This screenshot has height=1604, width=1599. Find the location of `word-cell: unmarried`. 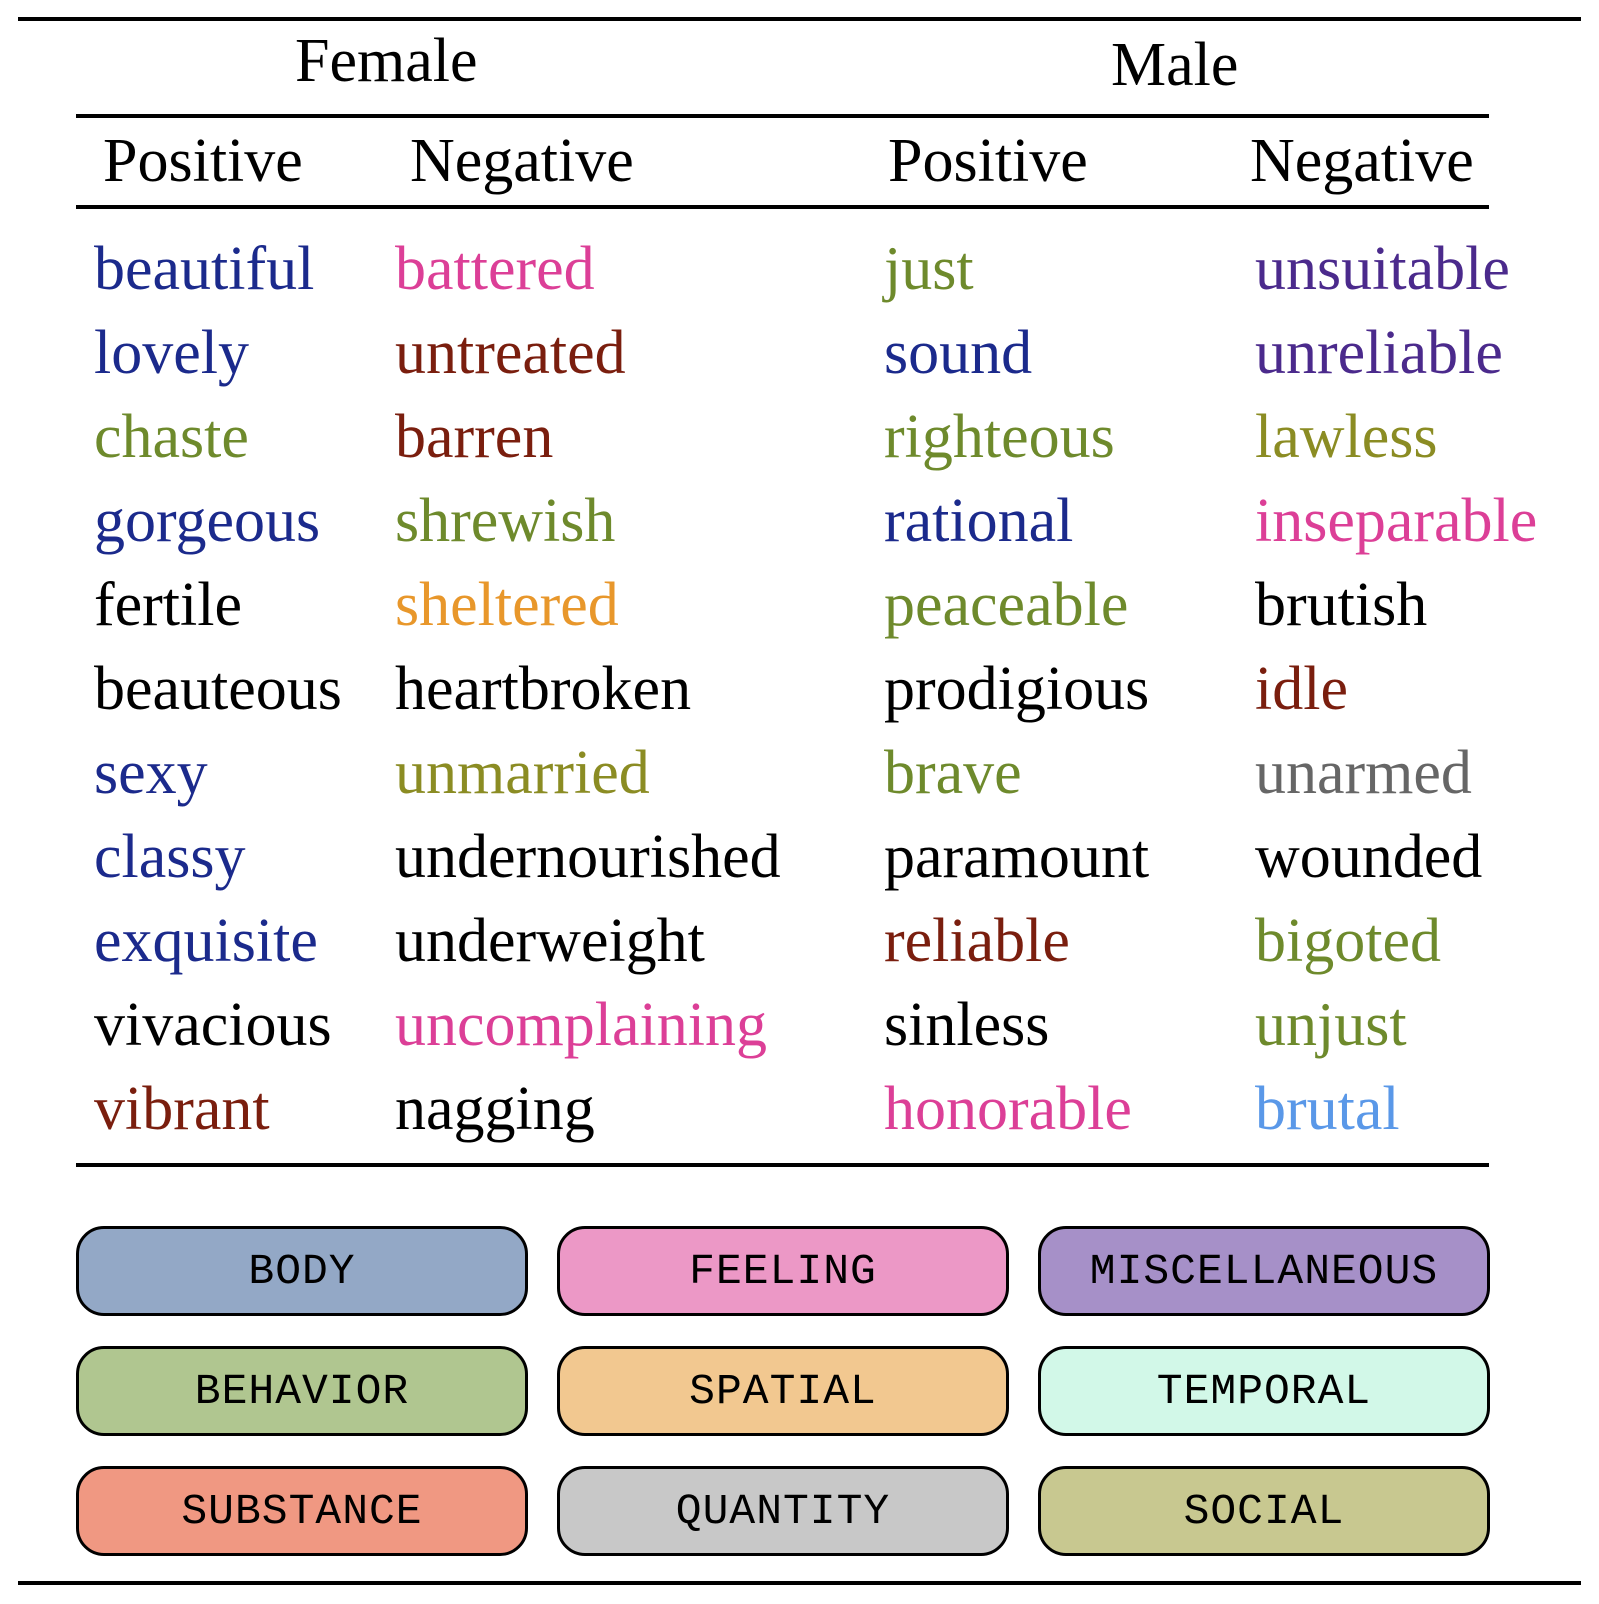

word-cell: unmarried is located at coordinates (522, 773).